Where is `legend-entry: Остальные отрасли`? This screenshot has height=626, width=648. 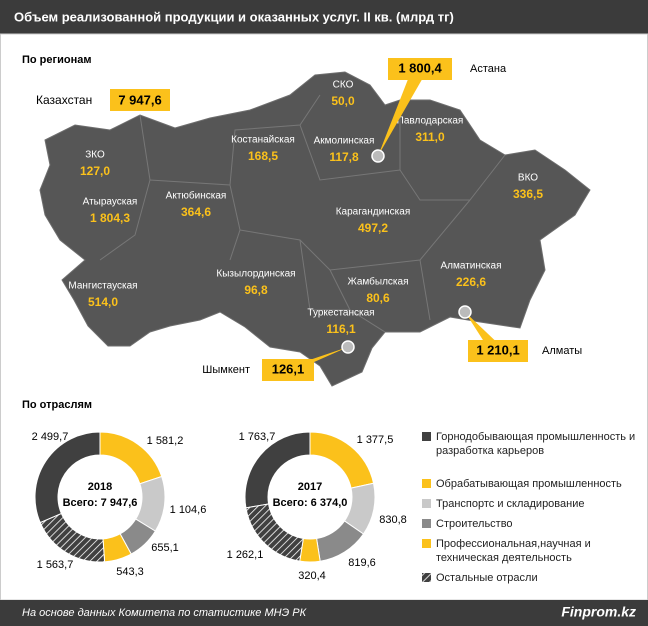
legend-entry: Остальные отрасли is located at coordinates (487, 578).